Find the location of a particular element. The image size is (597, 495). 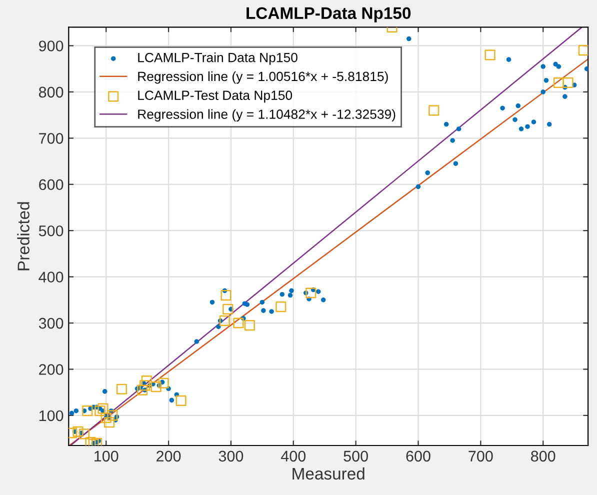

legend-label: LCAMLP-Train Data Np150 is located at coordinates (218, 58).